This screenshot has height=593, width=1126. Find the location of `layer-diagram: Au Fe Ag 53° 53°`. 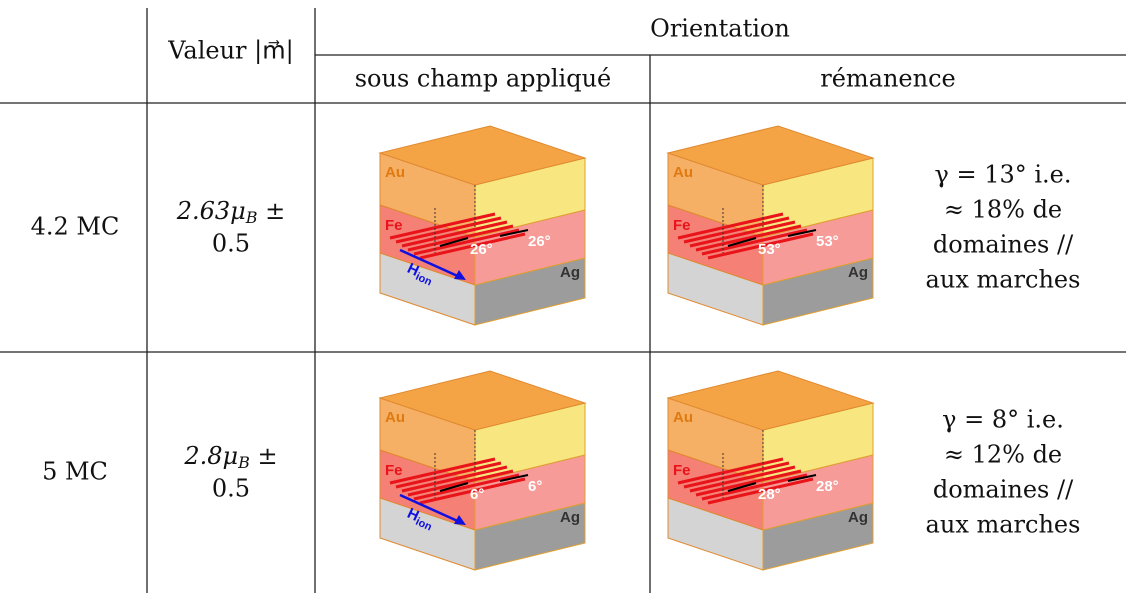

layer-diagram: Au Fe Ag 53° 53° is located at coordinates (770, 225).